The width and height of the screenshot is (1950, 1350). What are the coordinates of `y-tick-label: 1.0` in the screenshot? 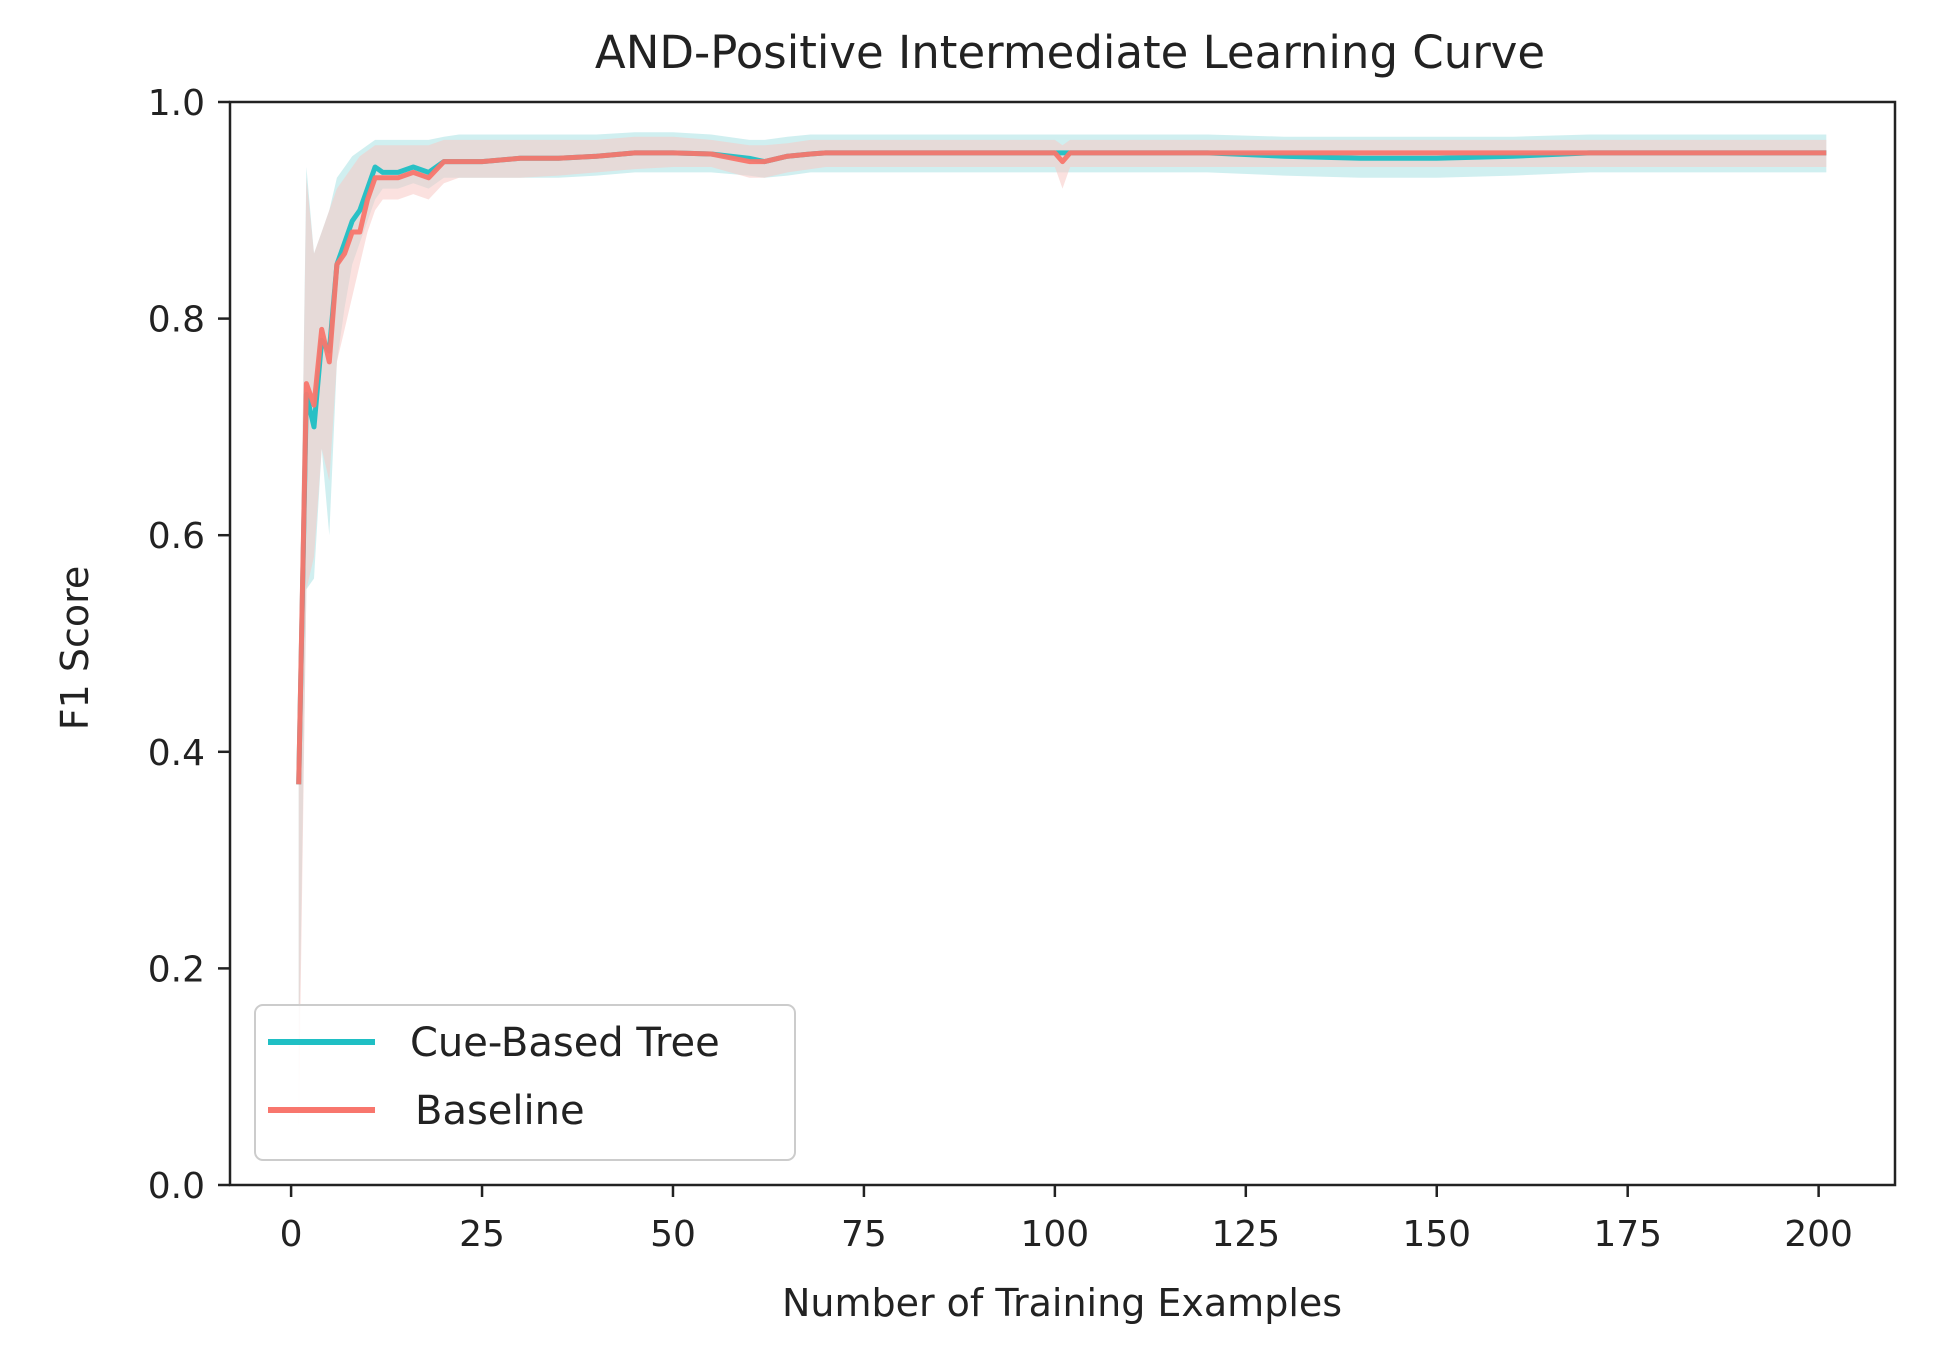 It's located at (176, 103).